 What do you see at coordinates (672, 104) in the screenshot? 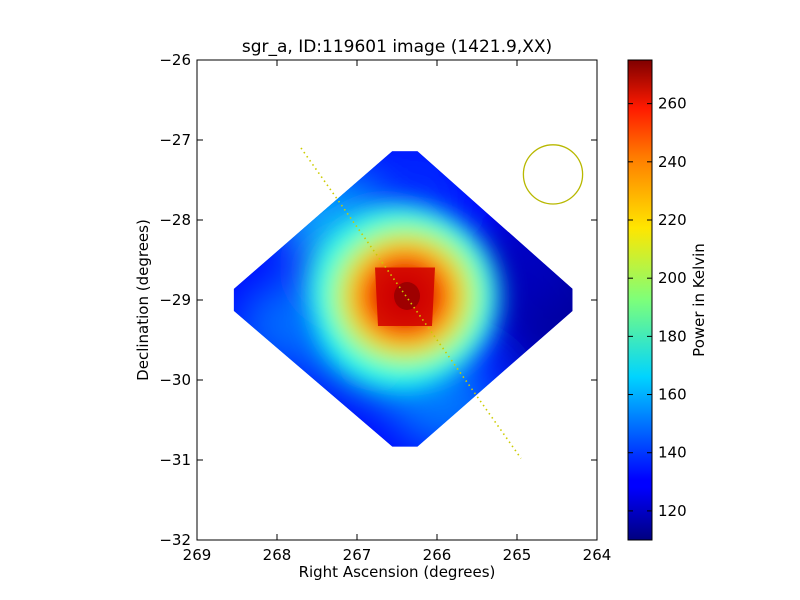
I see `colorbar-tick-label: 260` at bounding box center [672, 104].